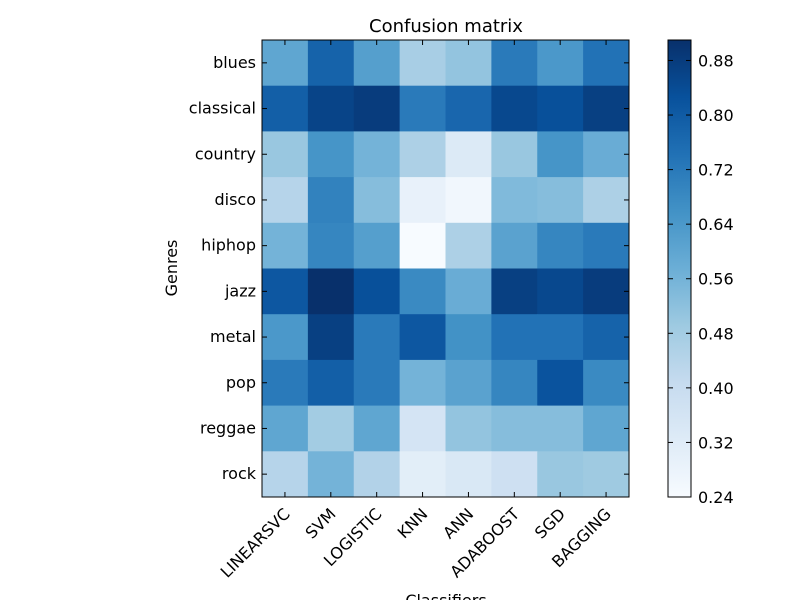 Image resolution: width=800 pixels, height=600 pixels. I want to click on y-tick-label: hiphop, so click(228, 245).